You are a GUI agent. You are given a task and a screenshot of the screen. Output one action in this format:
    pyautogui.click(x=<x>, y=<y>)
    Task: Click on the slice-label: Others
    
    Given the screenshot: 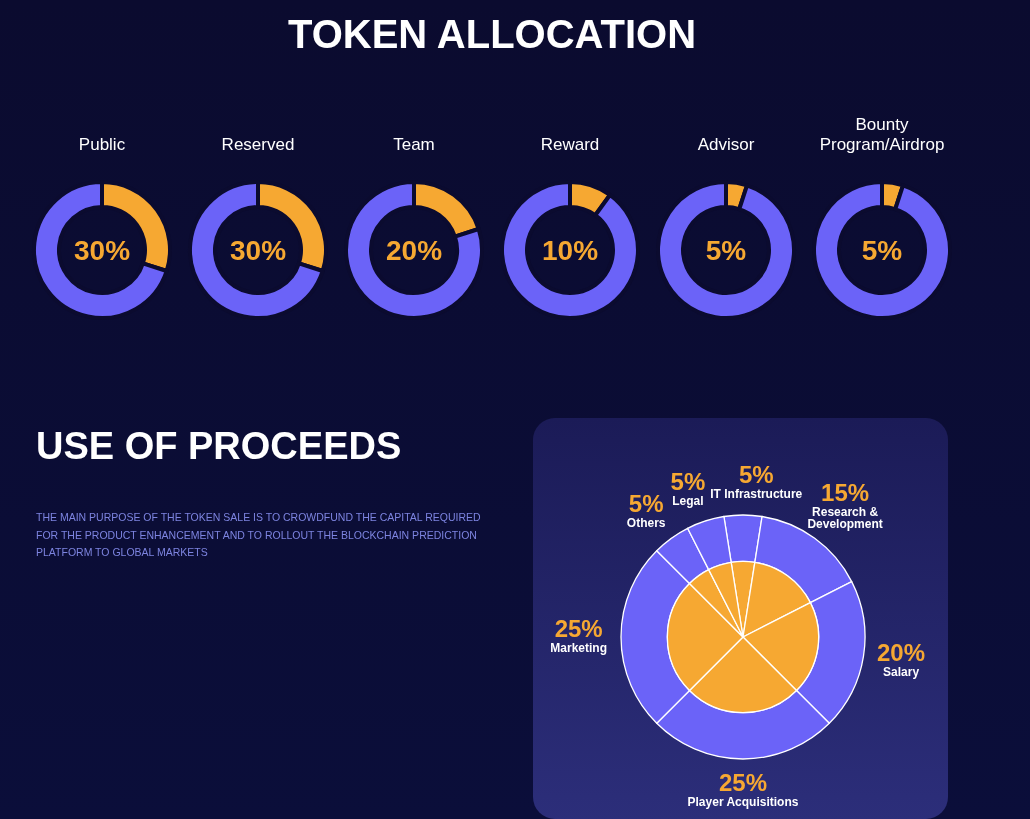 What is the action you would take?
    pyautogui.click(x=646, y=522)
    